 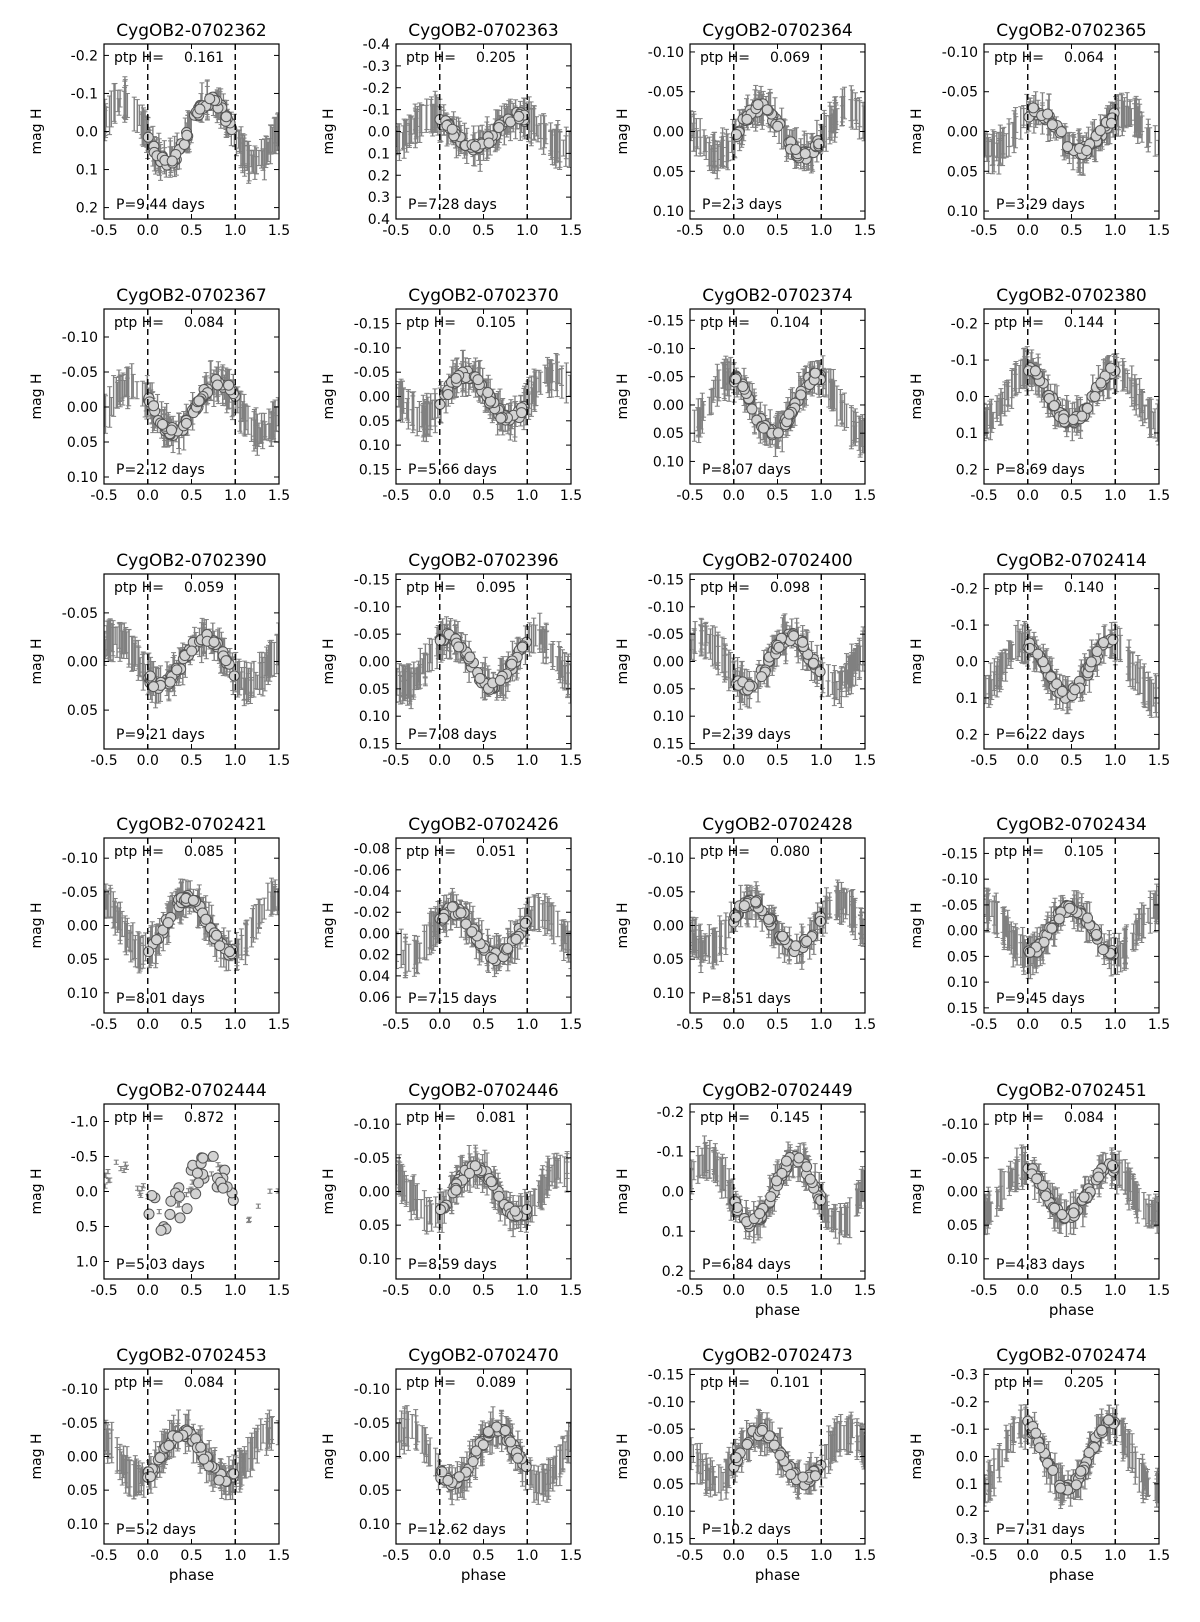 I want to click on y-tick-label: 0.3, so click(x=379, y=198).